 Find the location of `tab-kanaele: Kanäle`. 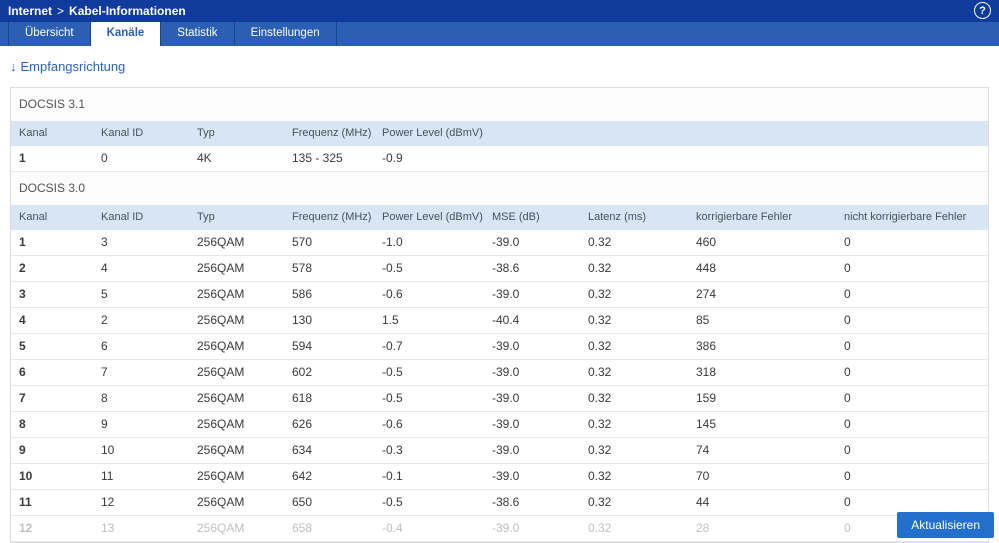

tab-kanaele: Kanäle is located at coordinates (126, 34).